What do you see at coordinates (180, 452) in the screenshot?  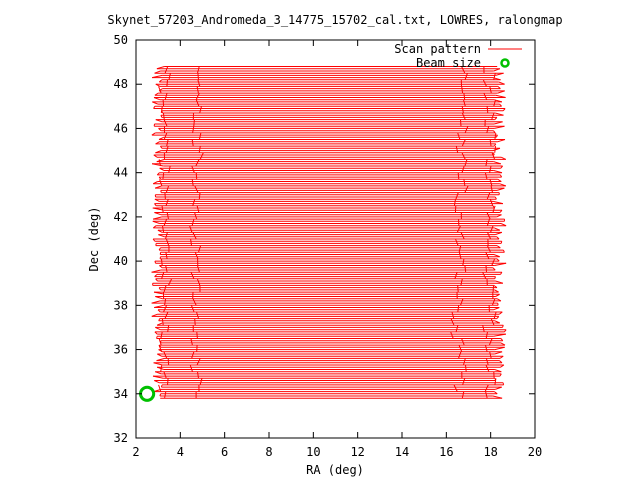 I see `x-tick-label: 4` at bounding box center [180, 452].